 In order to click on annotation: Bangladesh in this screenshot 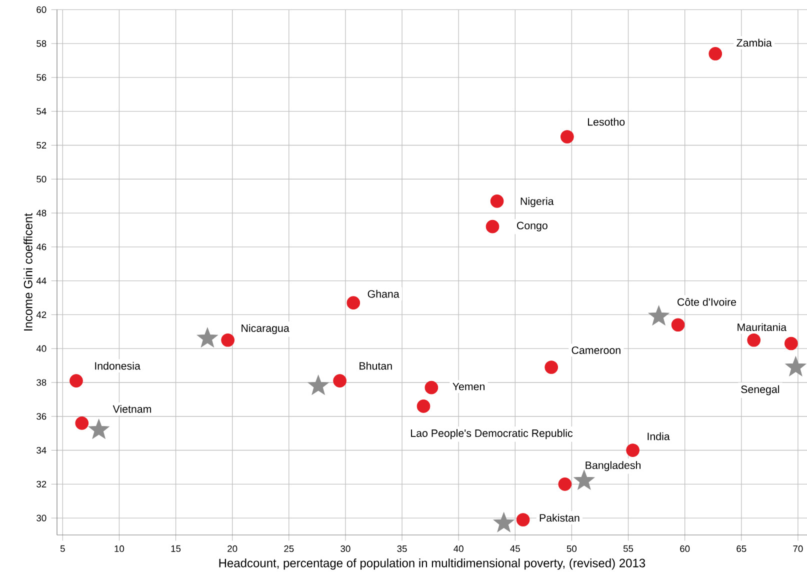, I will do `click(613, 466)`.